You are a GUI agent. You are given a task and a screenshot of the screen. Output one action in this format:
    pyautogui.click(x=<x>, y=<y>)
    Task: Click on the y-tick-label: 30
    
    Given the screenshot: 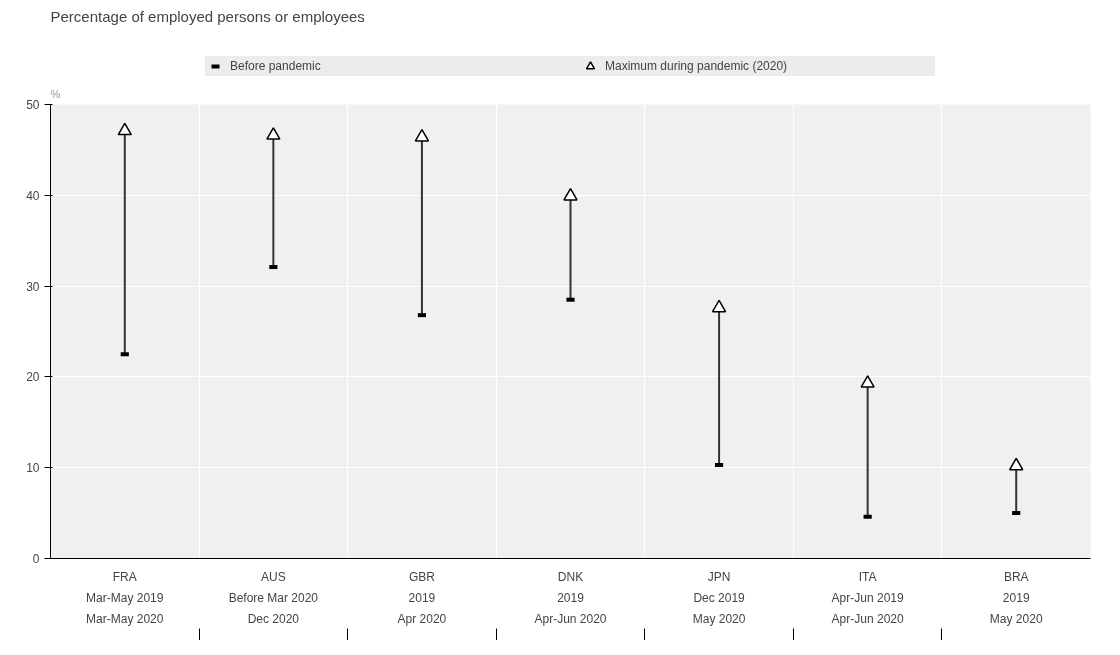 What is the action you would take?
    pyautogui.click(x=33, y=286)
    